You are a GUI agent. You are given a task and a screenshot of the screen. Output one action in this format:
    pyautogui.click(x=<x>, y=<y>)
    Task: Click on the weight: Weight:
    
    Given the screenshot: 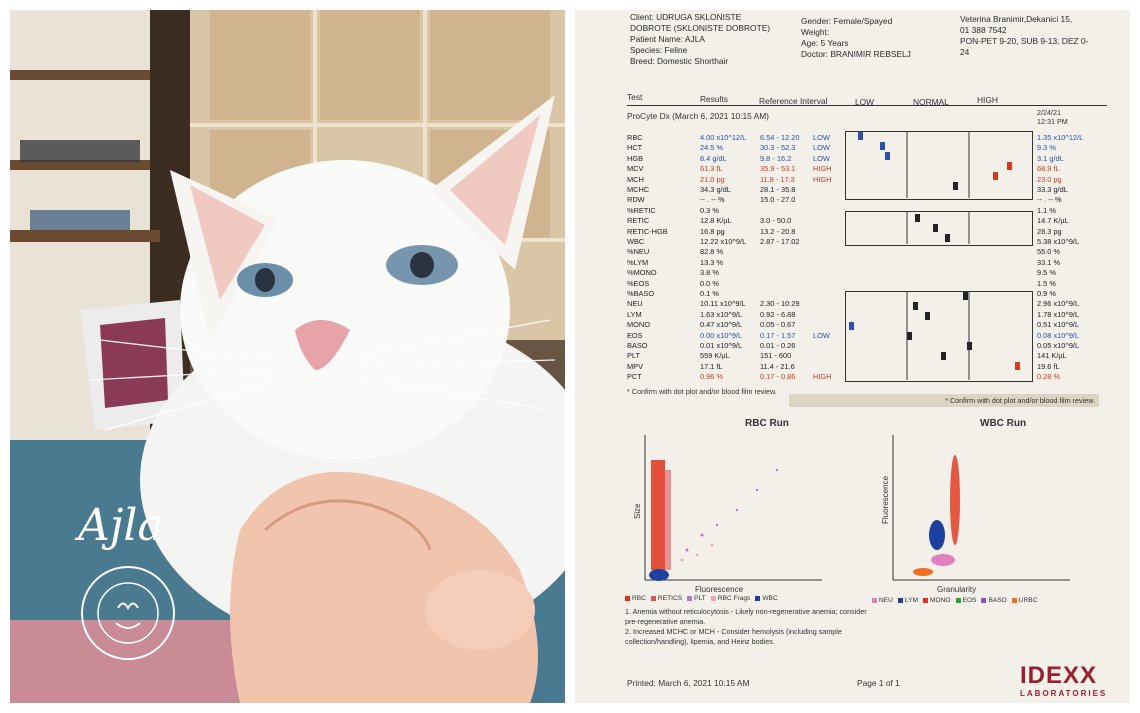 What is the action you would take?
    pyautogui.click(x=815, y=32)
    